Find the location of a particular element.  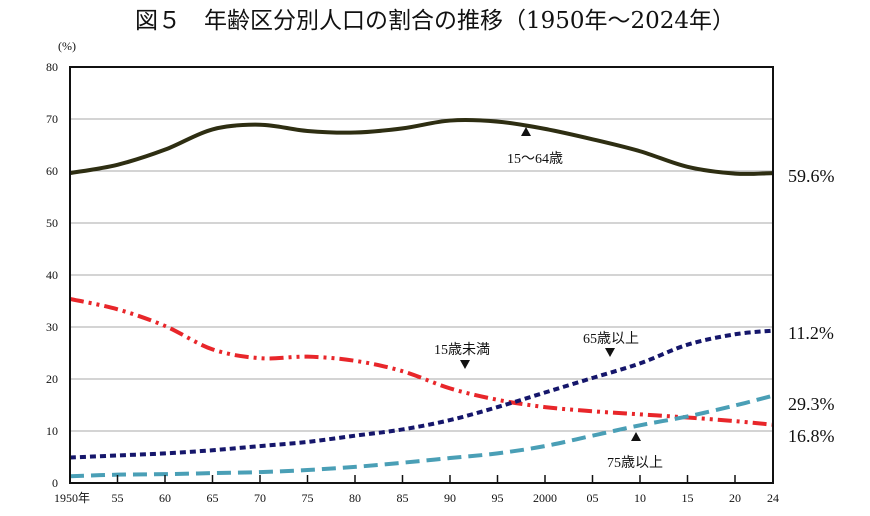

y-tick-label: 0 is located at coordinates (55, 483).